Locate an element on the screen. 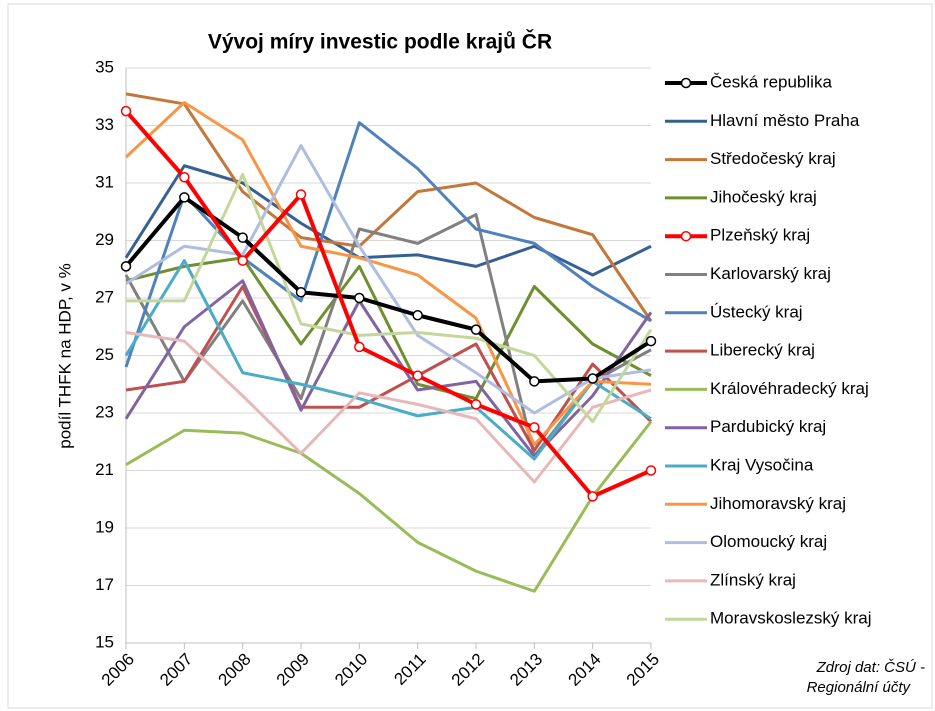  y-tick-label: 31 is located at coordinates (104, 181).